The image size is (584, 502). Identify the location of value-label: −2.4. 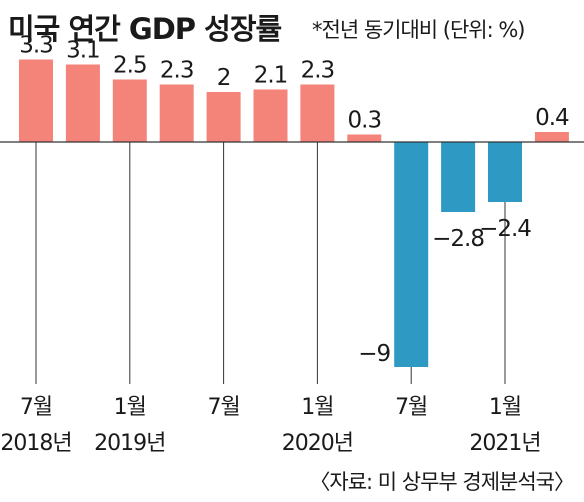
(505, 229).